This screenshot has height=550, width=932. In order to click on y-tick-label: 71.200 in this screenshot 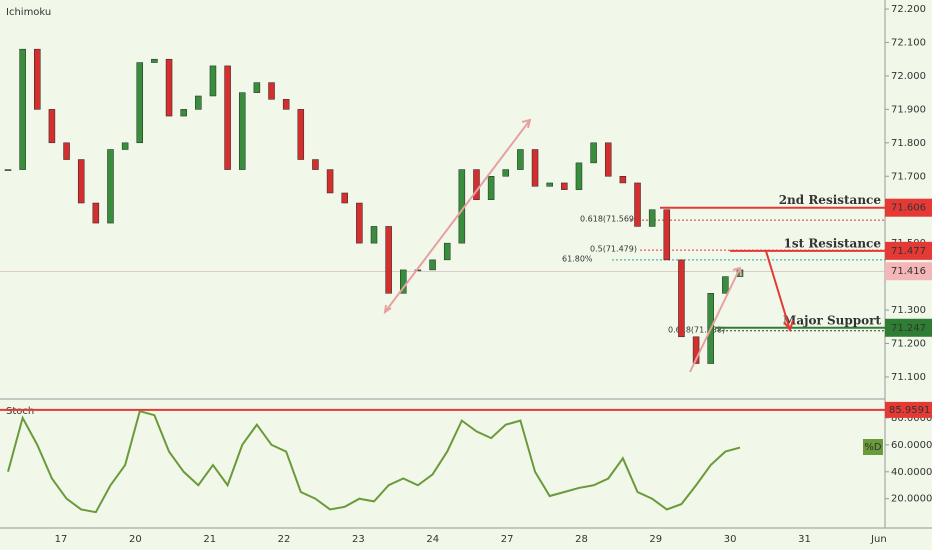, I will do `click(908, 343)`.